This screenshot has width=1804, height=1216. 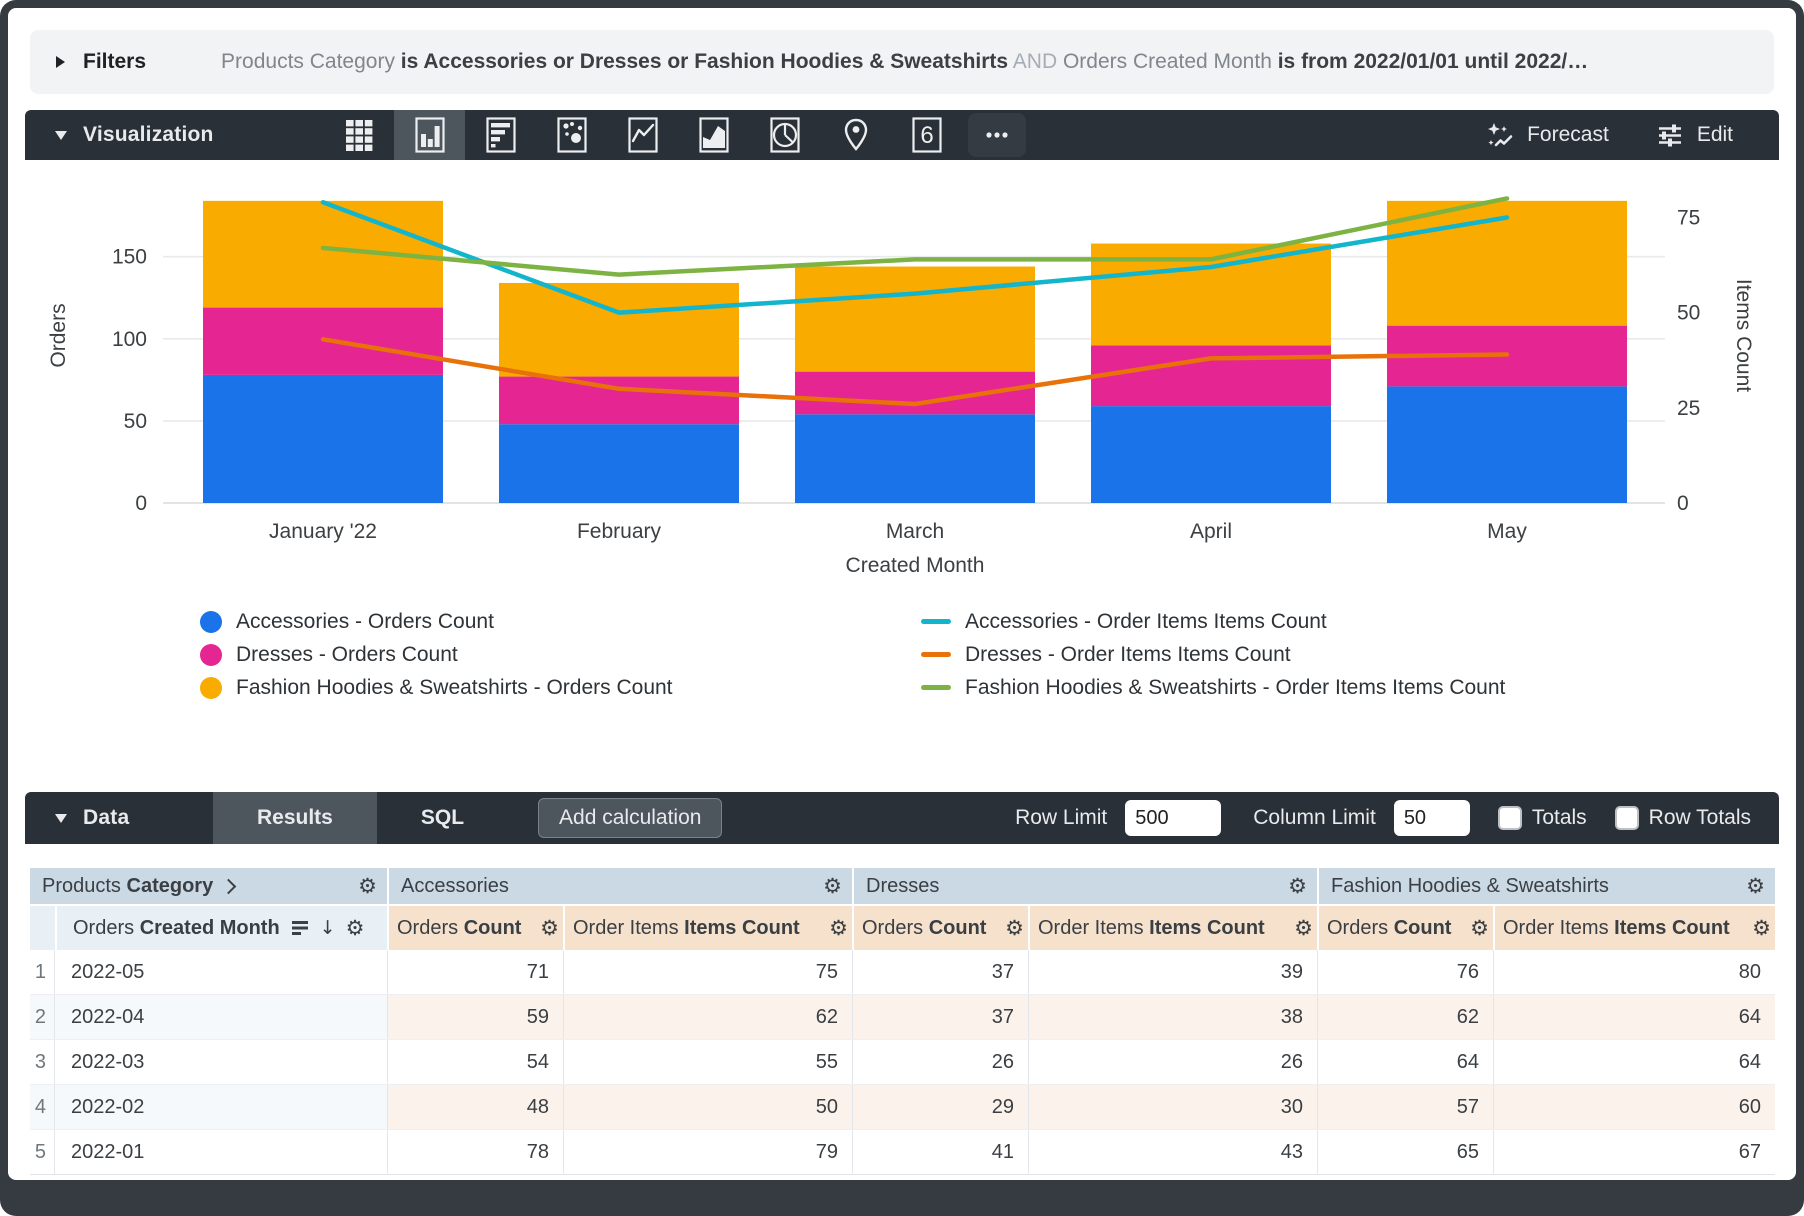 I want to click on tab-results: Results, so click(x=295, y=818).